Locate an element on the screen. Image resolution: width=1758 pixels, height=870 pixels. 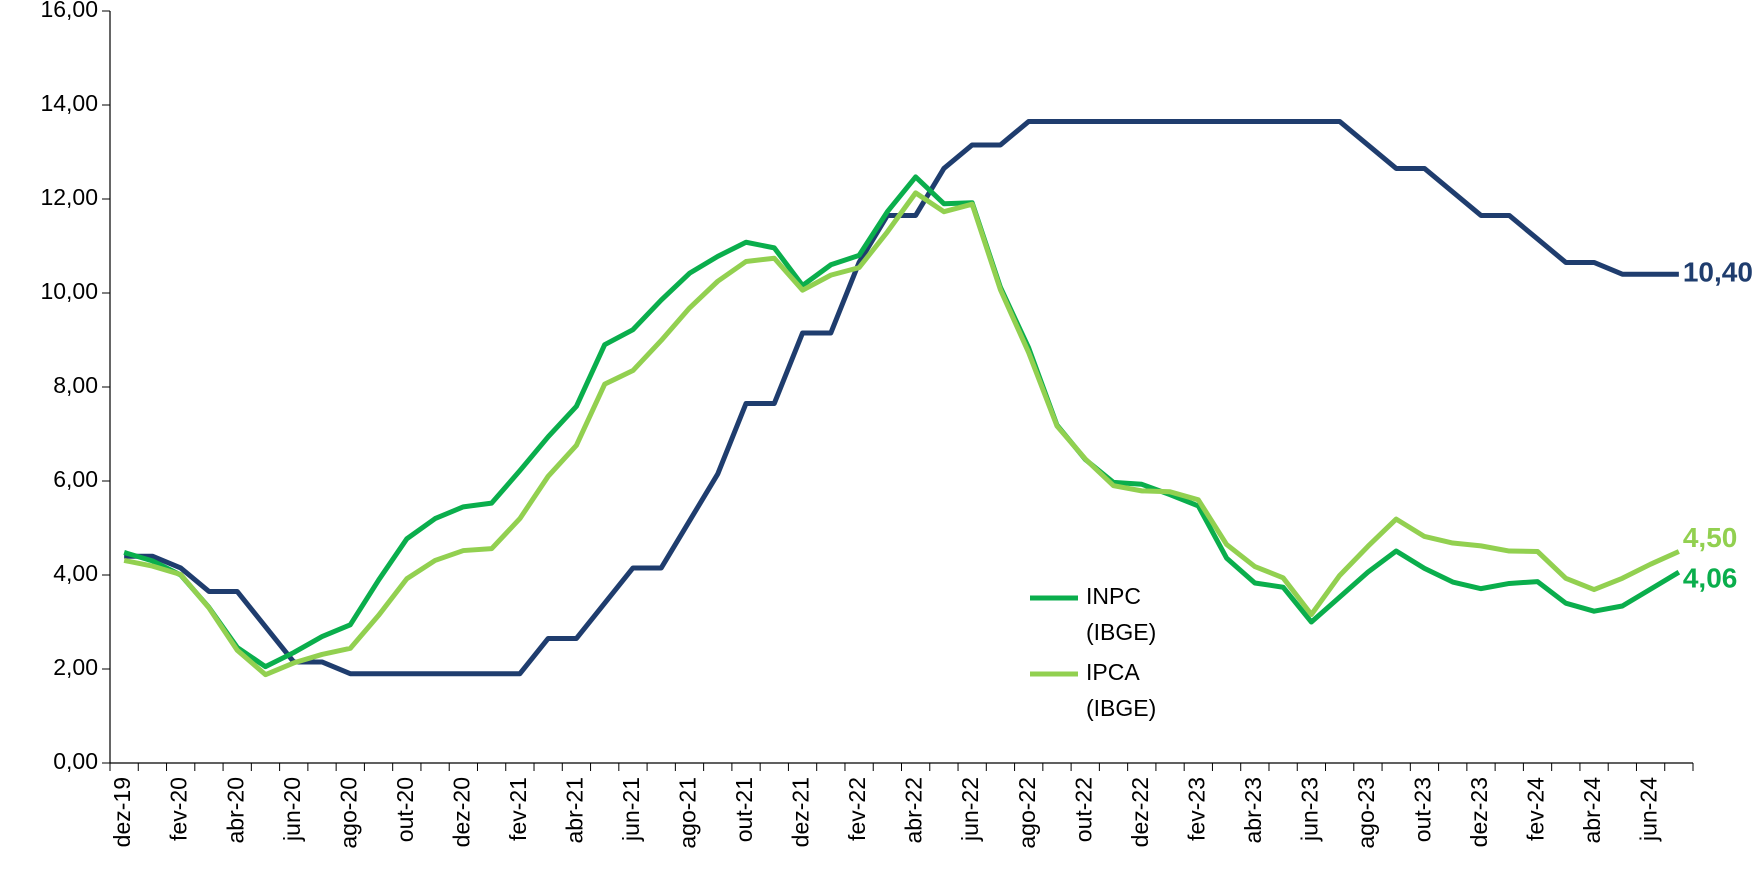
x-tick-label: abr-24 is located at coordinates (1592, 810).